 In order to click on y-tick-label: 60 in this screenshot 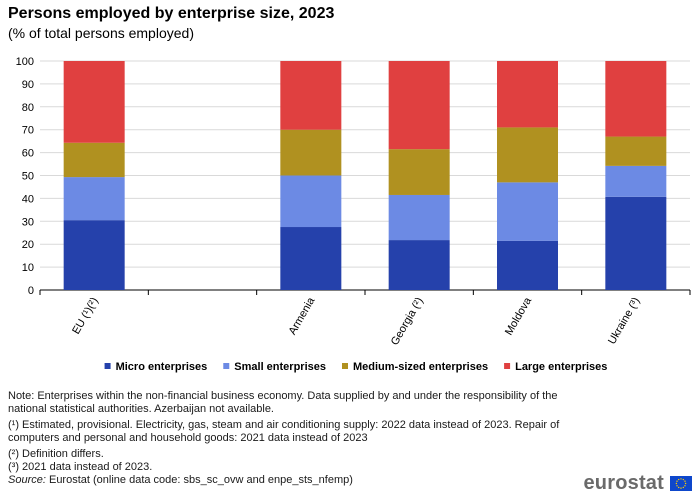, I will do `click(28, 154)`.